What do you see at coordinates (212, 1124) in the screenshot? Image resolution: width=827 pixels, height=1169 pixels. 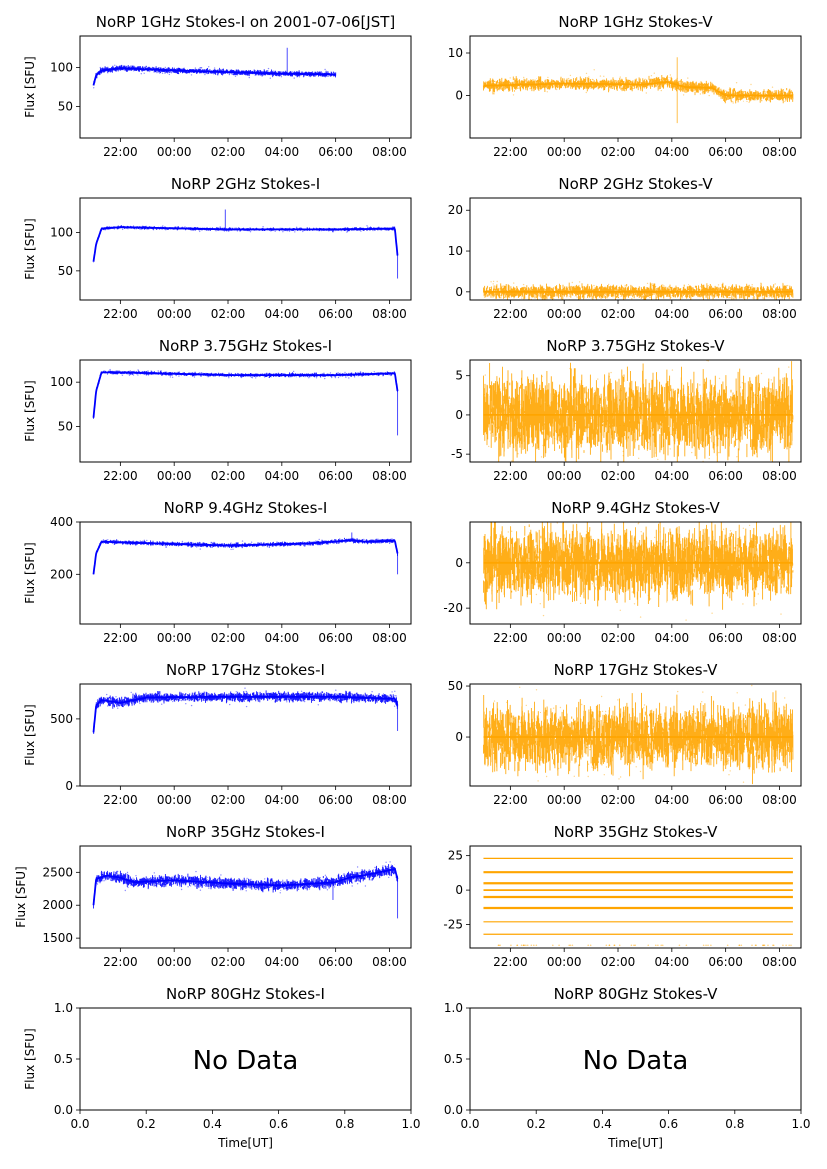 I see `x-tick-label: 0.4` at bounding box center [212, 1124].